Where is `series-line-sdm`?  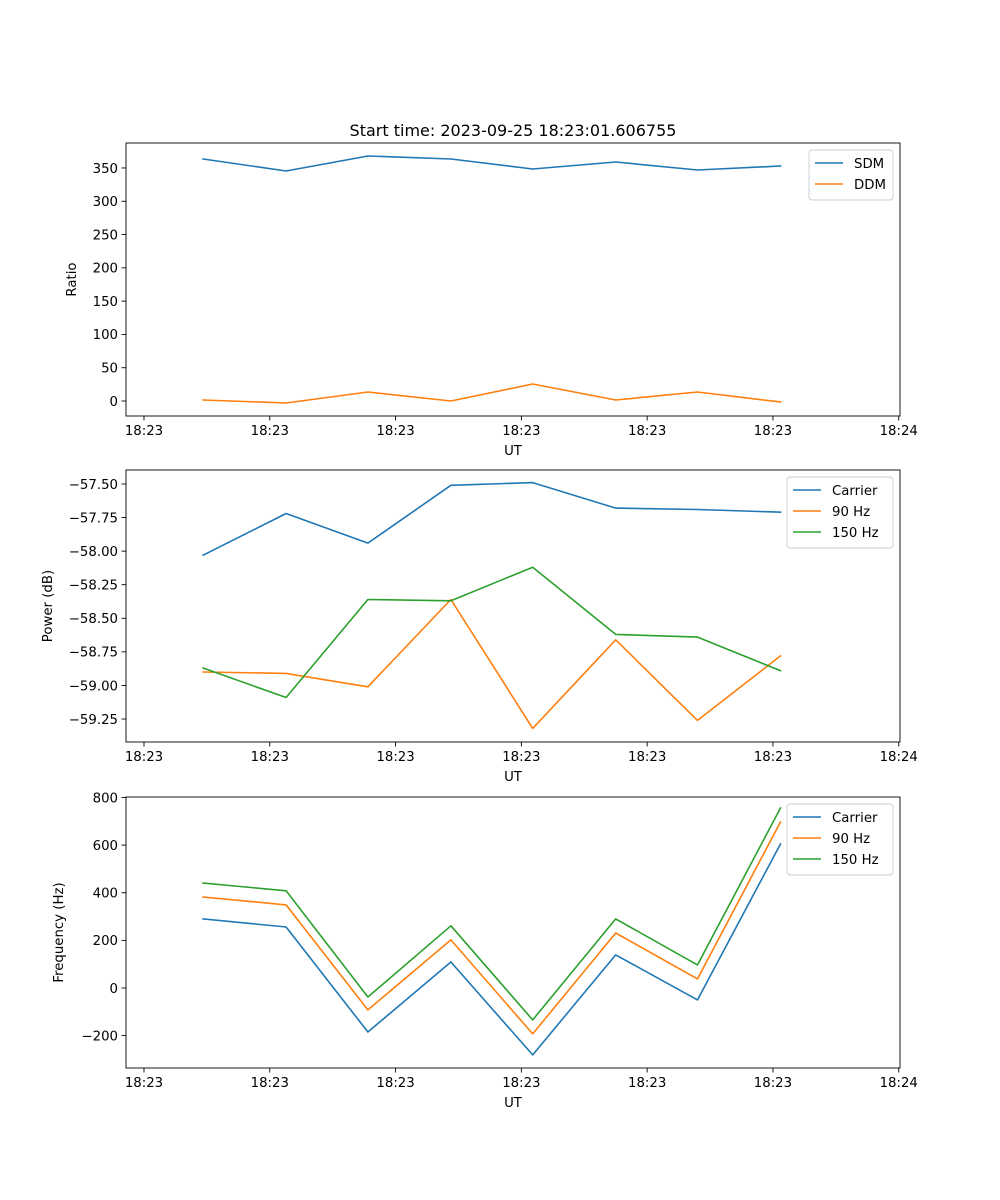 series-line-sdm is located at coordinates (492, 163).